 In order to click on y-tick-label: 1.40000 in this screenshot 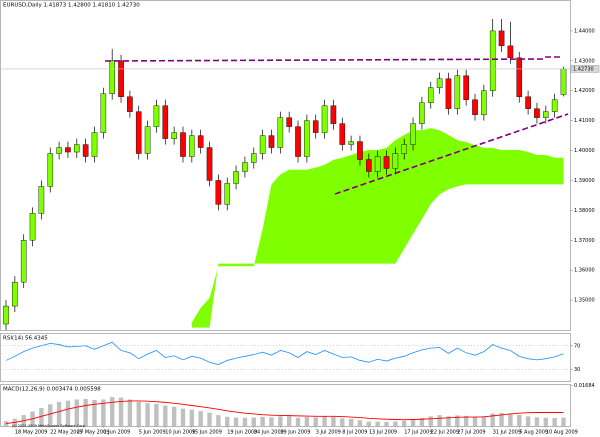, I will do `click(584, 151)`.